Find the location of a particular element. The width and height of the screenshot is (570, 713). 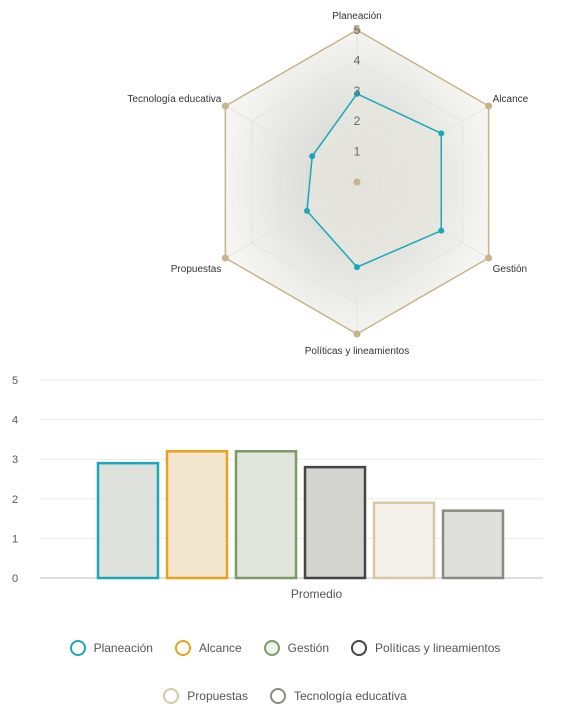

legend-label: Alcance is located at coordinates (220, 648).